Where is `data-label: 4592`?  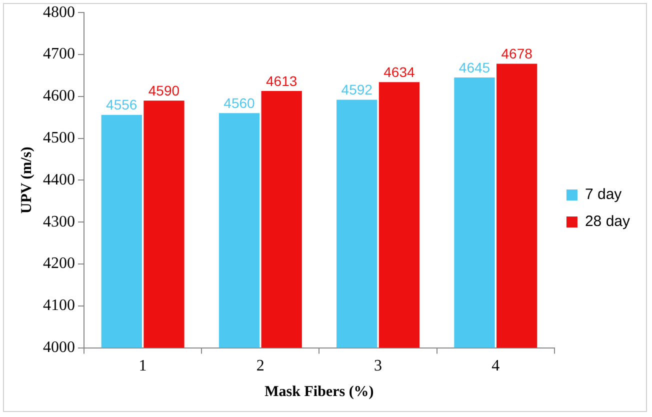 data-label: 4592 is located at coordinates (357, 90).